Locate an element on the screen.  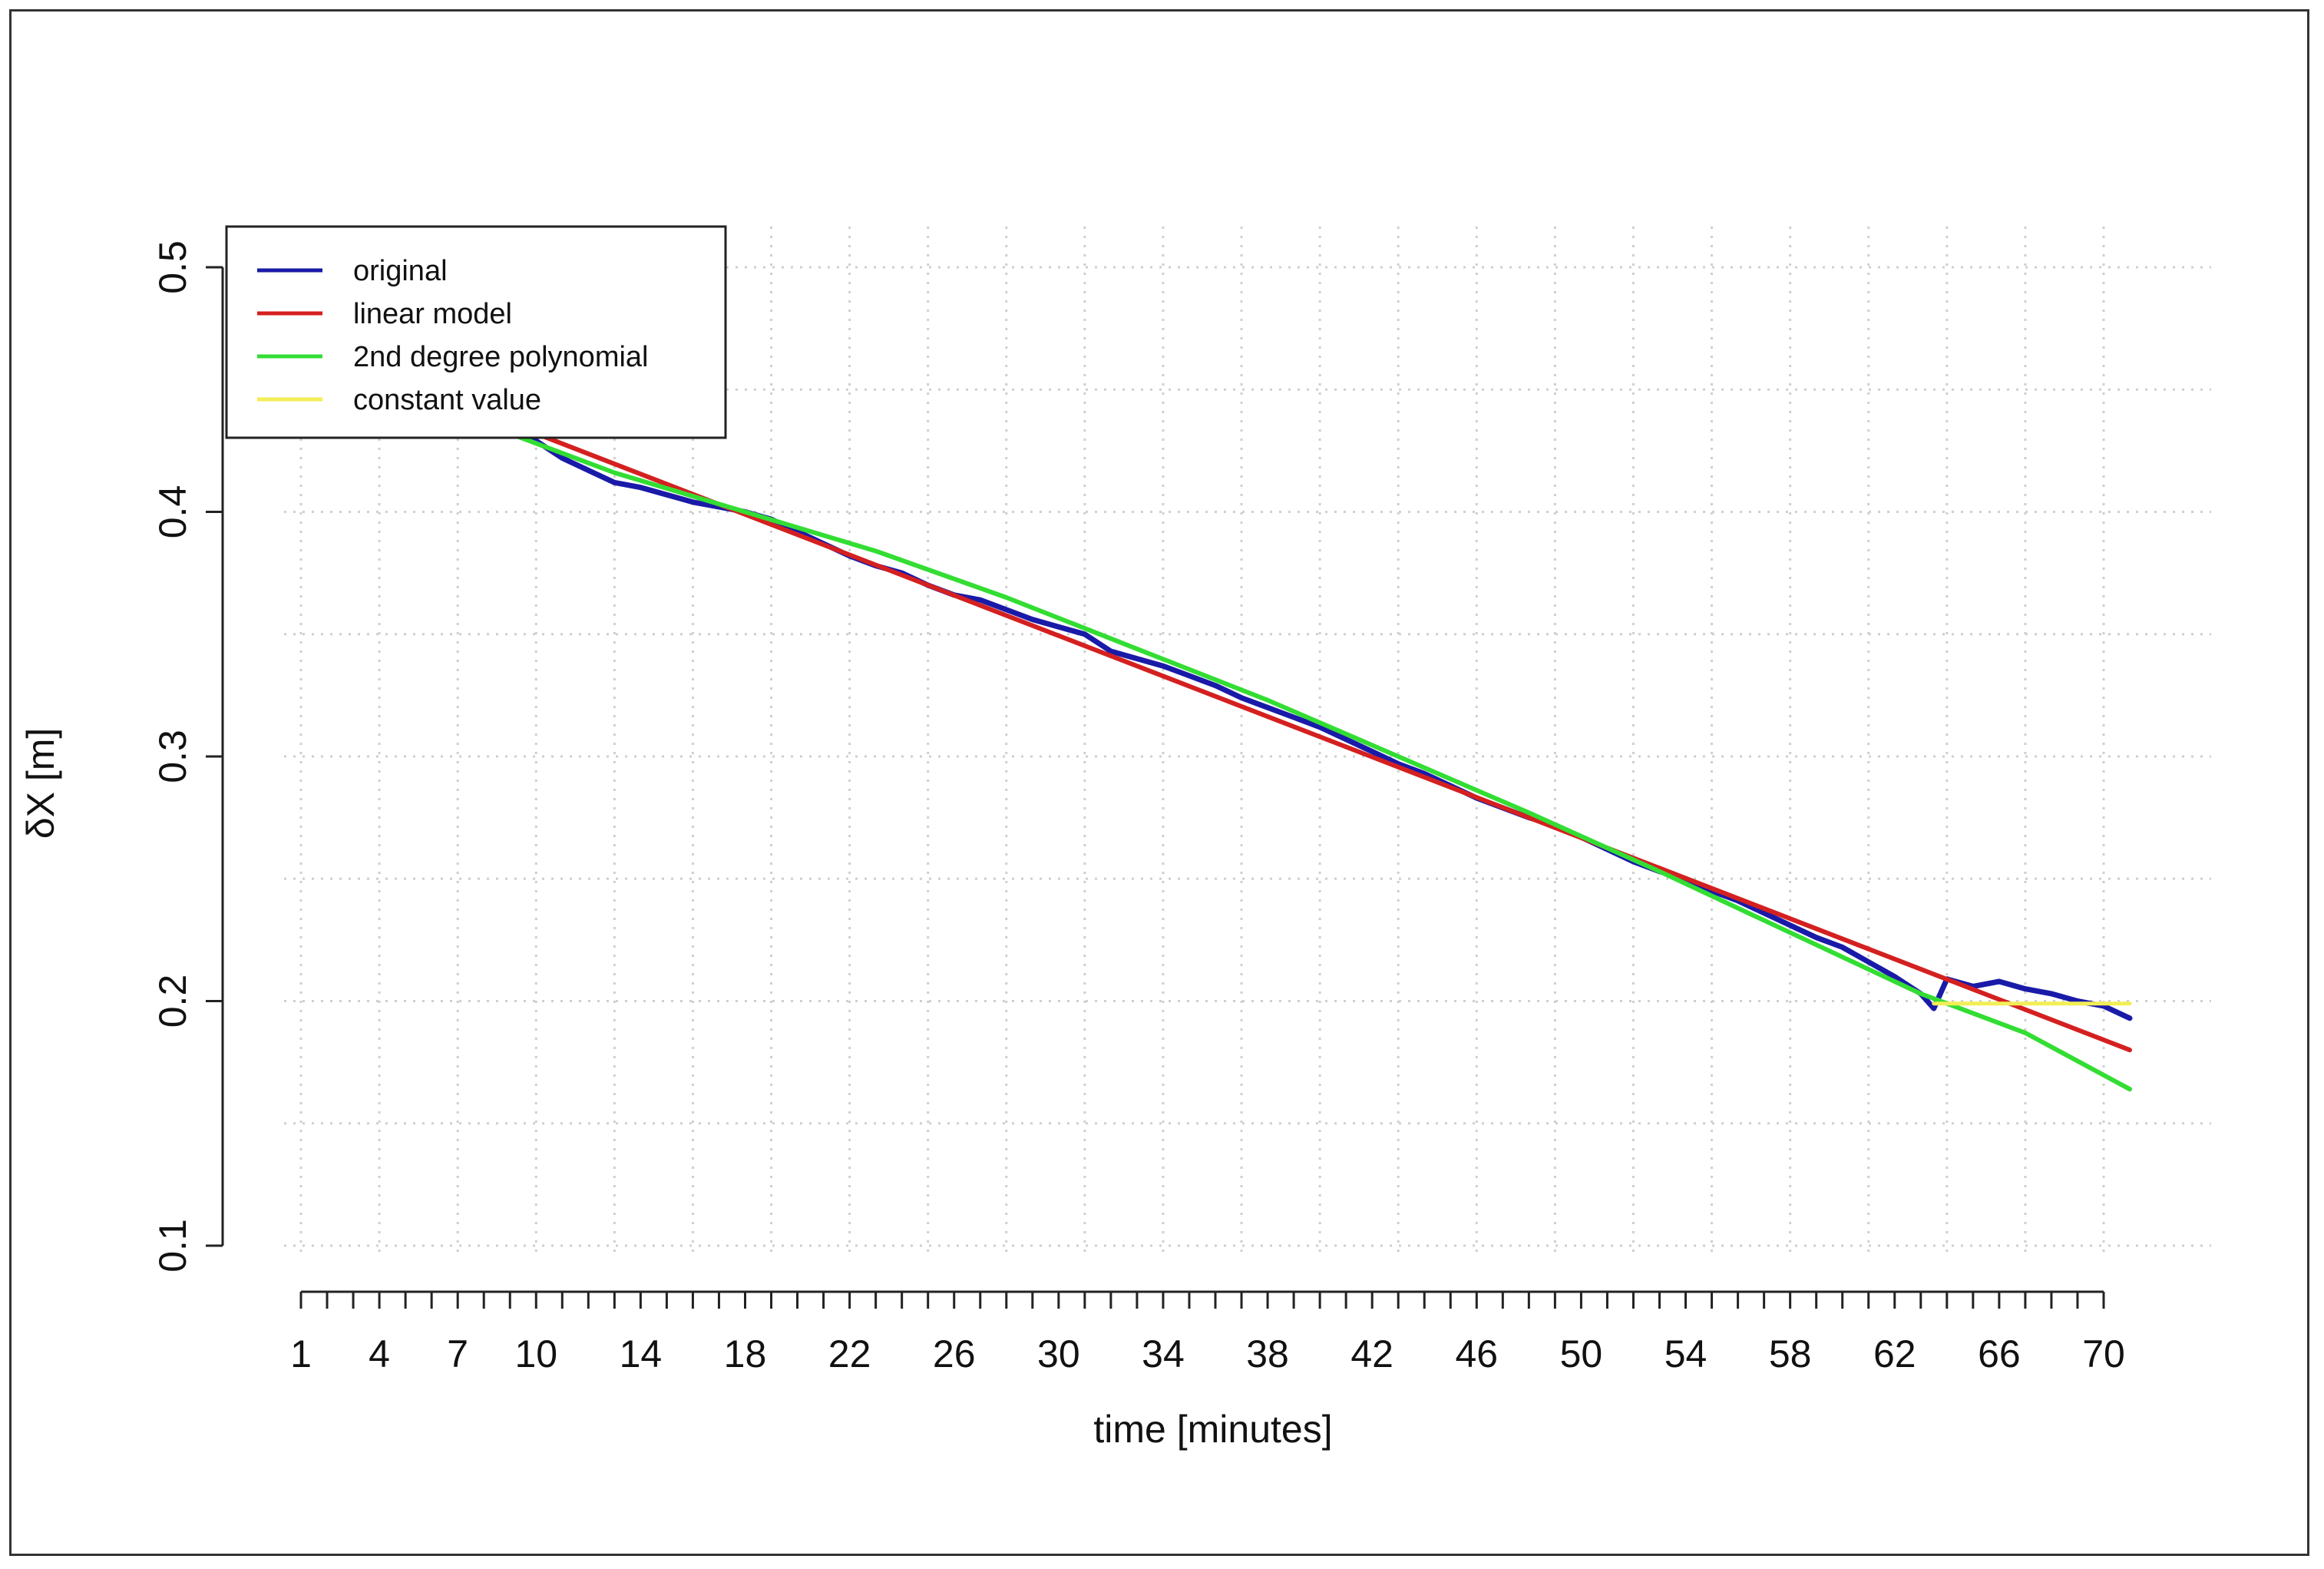
x-tick-label: 62 is located at coordinates (1894, 1353).